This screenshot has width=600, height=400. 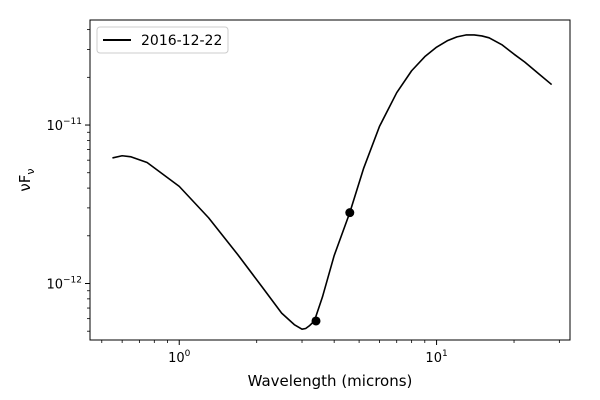 What do you see at coordinates (30, 171) in the screenshot?
I see `y-axis-title-subscript: ν` at bounding box center [30, 171].